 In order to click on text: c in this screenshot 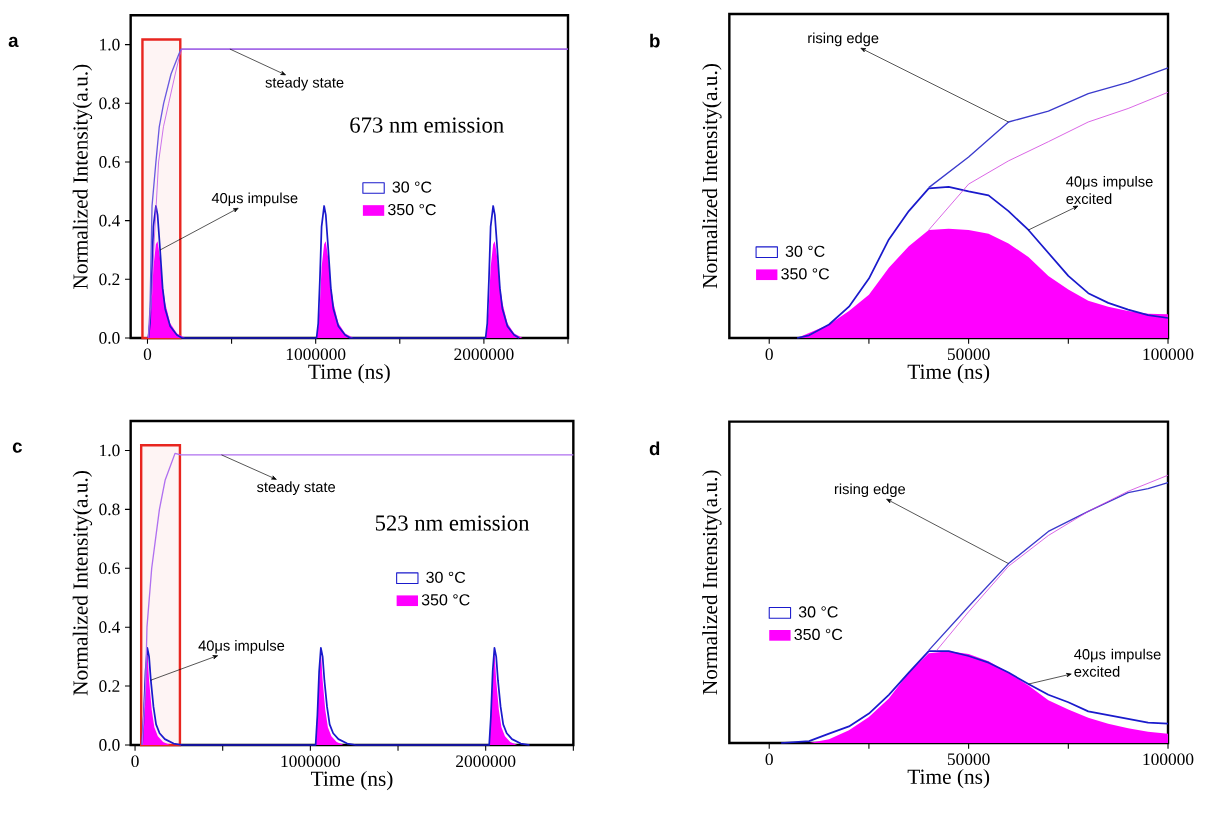, I will do `click(17, 447)`.